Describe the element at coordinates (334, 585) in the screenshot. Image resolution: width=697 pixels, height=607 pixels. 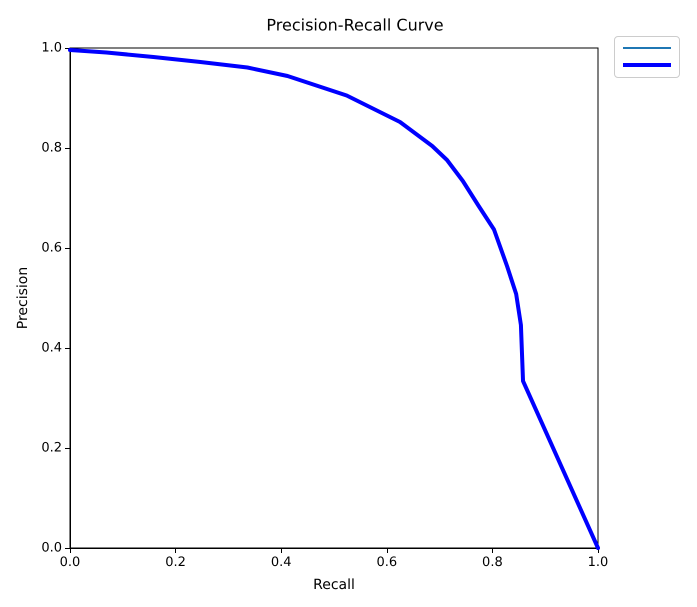
I see `x-axis-title: Recall` at that location.